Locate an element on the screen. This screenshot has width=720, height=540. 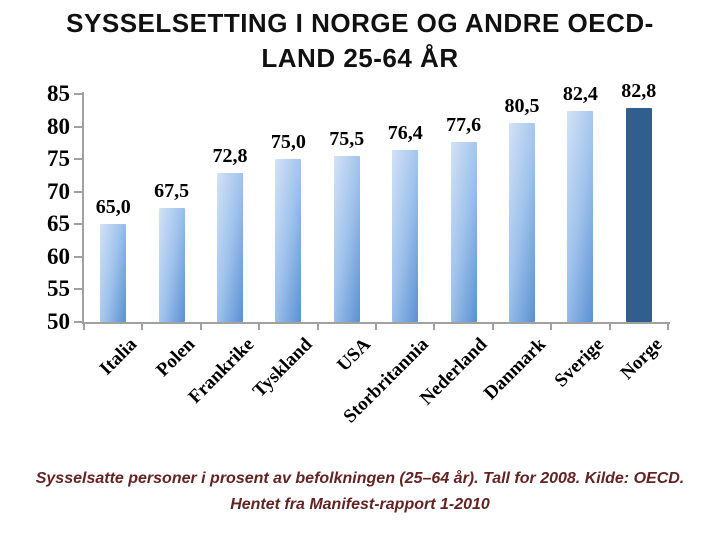
y-axis-tick-label: 55 is located at coordinates (58, 289).